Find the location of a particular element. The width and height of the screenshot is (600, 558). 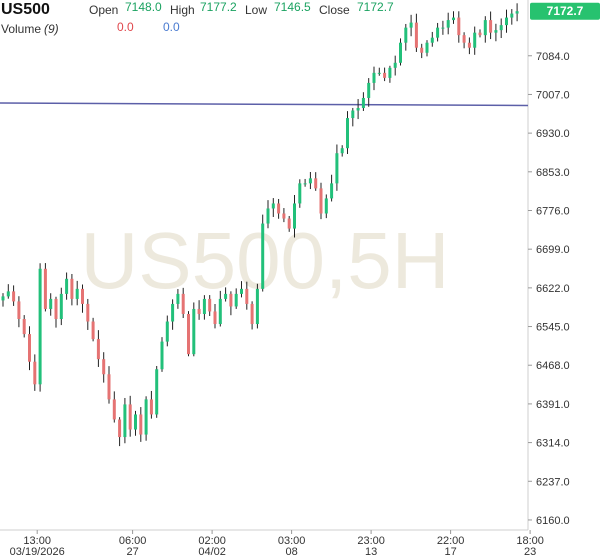

watermark: US500,5H is located at coordinates (264, 260).